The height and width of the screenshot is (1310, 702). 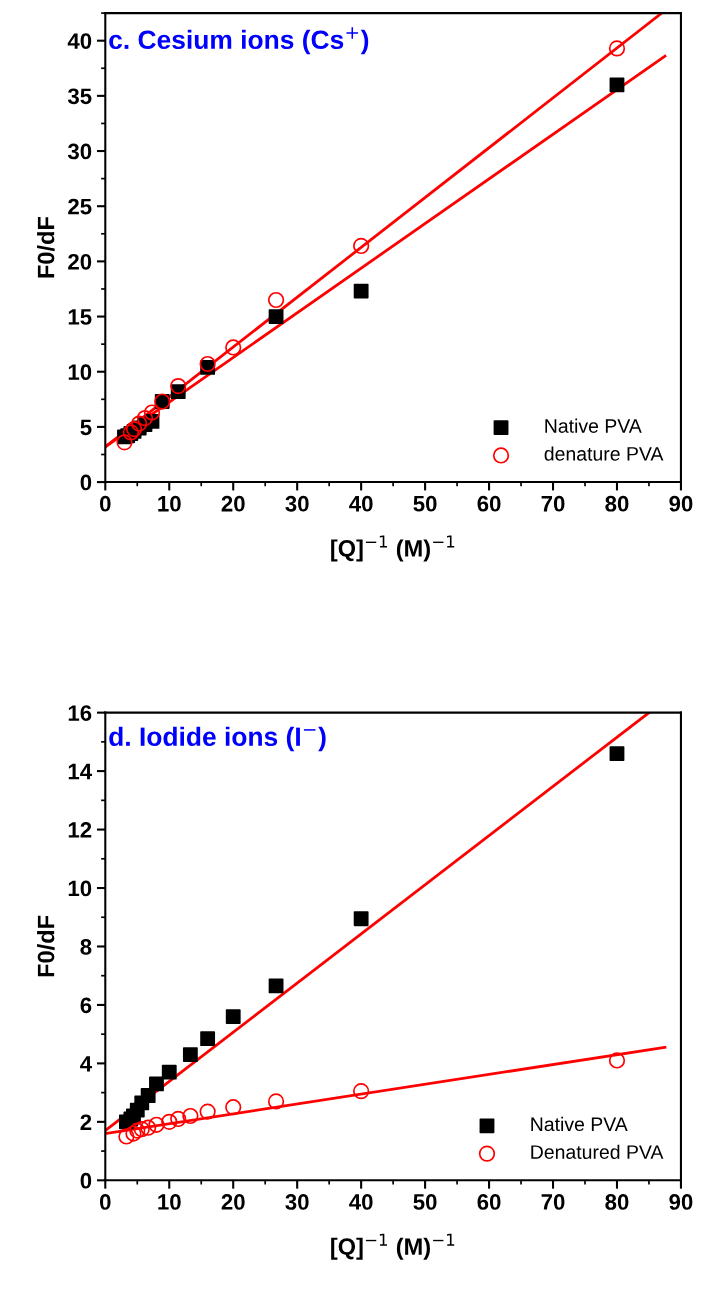 I want to click on y-tick-label: 8, so click(x=86, y=947).